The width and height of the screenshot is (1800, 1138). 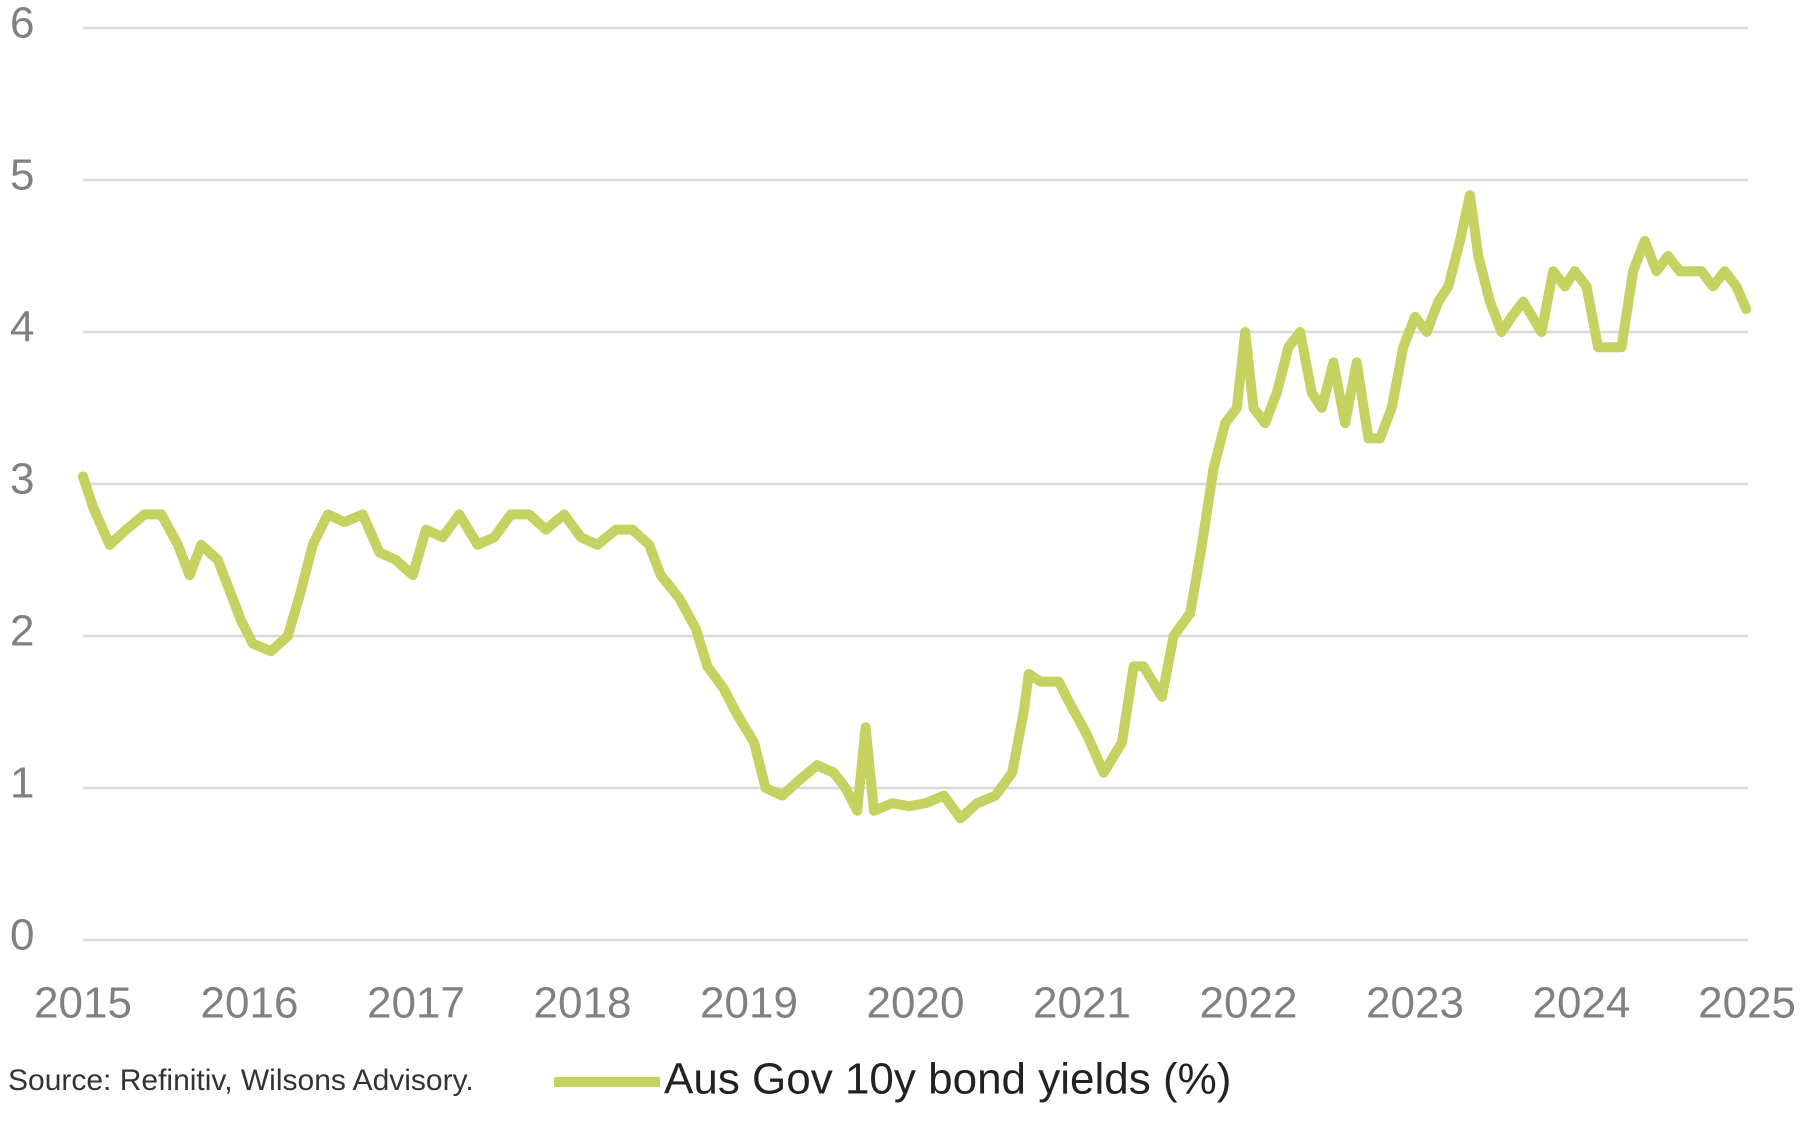 I want to click on y-tick-label: 1, so click(x=22, y=783).